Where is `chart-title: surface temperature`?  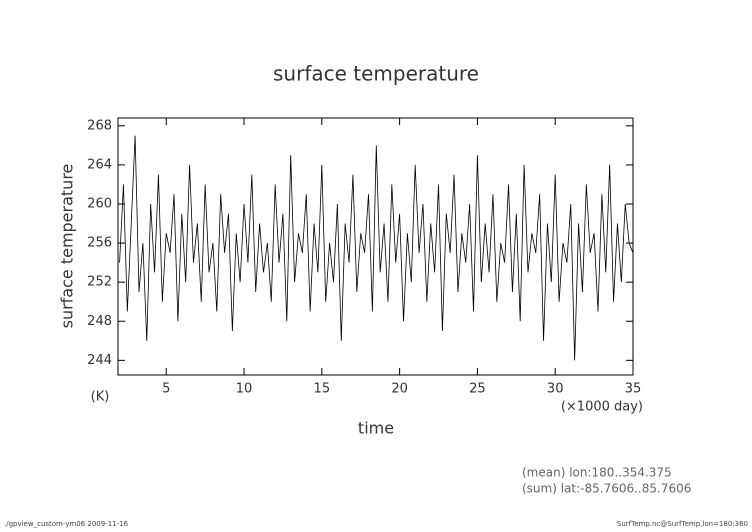 chart-title: surface temperature is located at coordinates (376, 74).